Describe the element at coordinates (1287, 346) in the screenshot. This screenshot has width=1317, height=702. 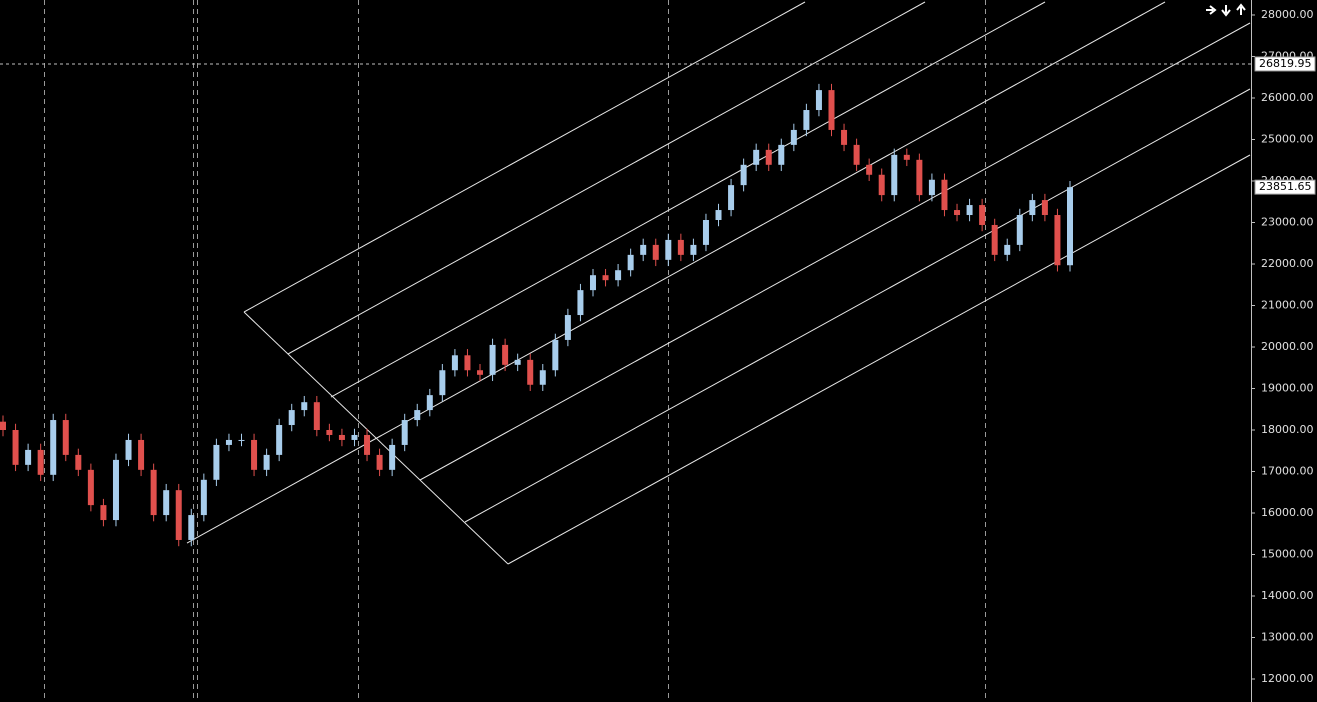
I see `y-tick-label: 20000.00` at that location.